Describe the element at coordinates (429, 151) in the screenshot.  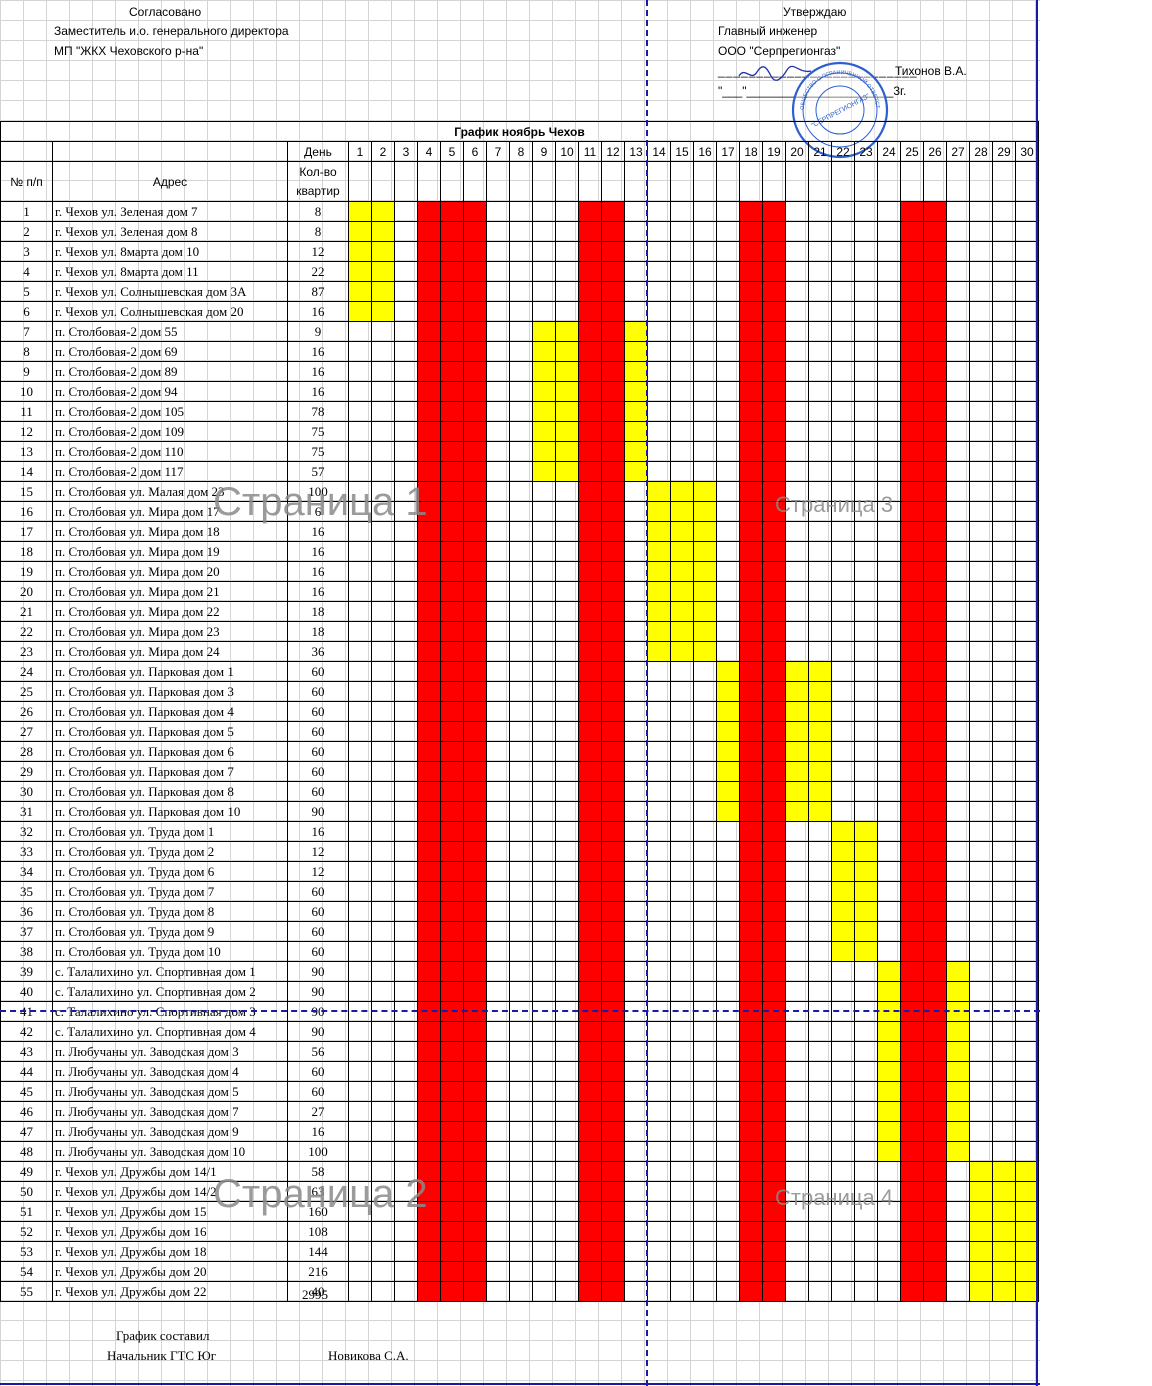
I see `day-number: 4` at that location.